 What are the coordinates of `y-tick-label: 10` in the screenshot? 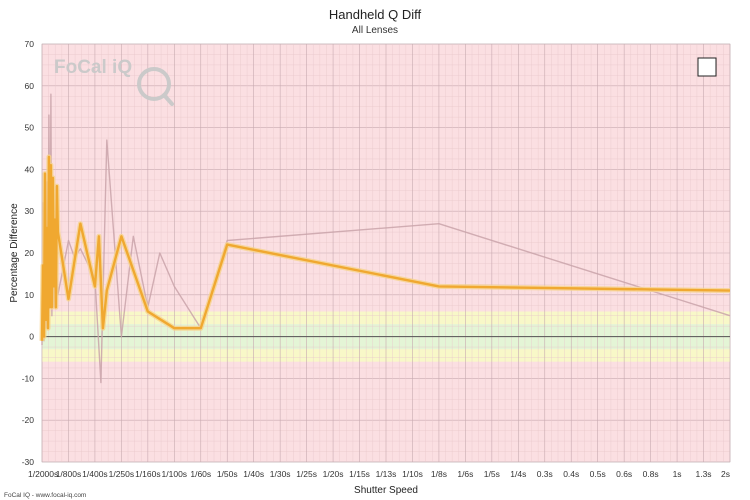 It's located at (30, 295).